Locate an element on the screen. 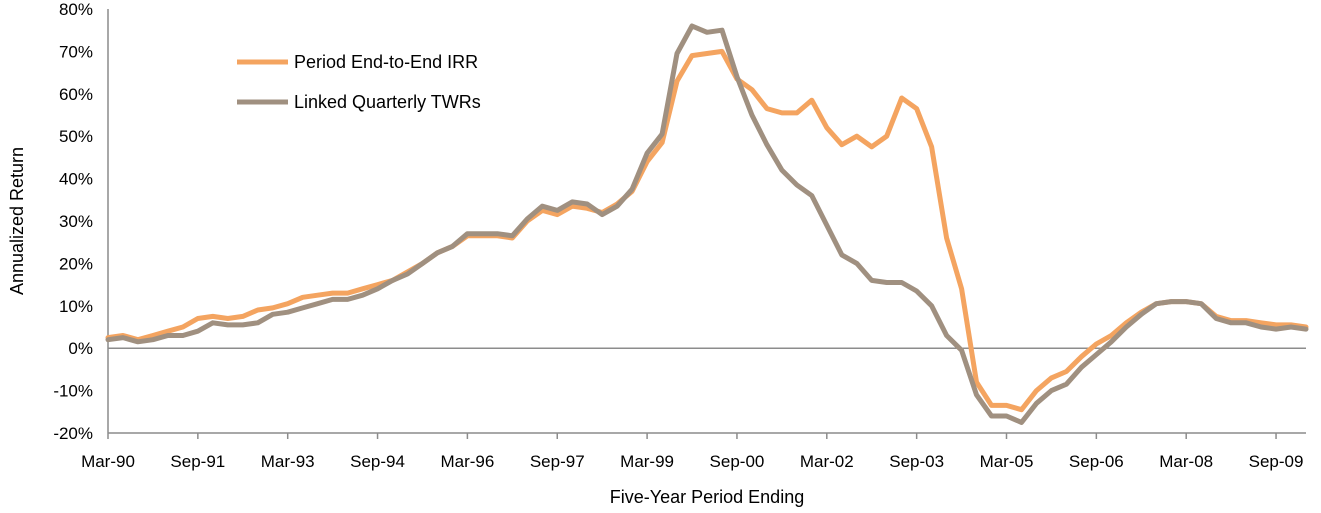 The height and width of the screenshot is (513, 1321). x-tick-label: Mar-08 is located at coordinates (1186, 461).